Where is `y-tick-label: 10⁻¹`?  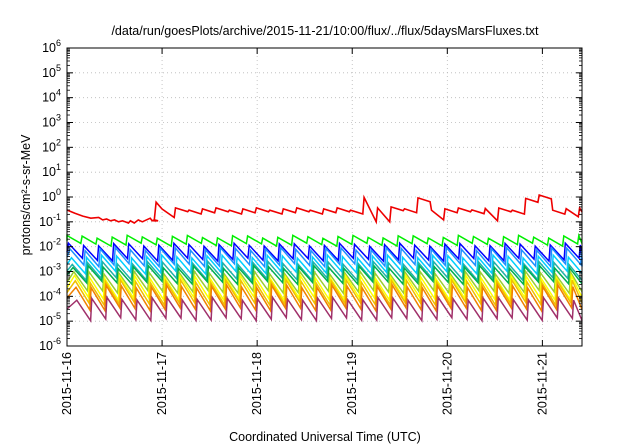
y-tick-label: 10⁻¹ is located at coordinates (50, 220).